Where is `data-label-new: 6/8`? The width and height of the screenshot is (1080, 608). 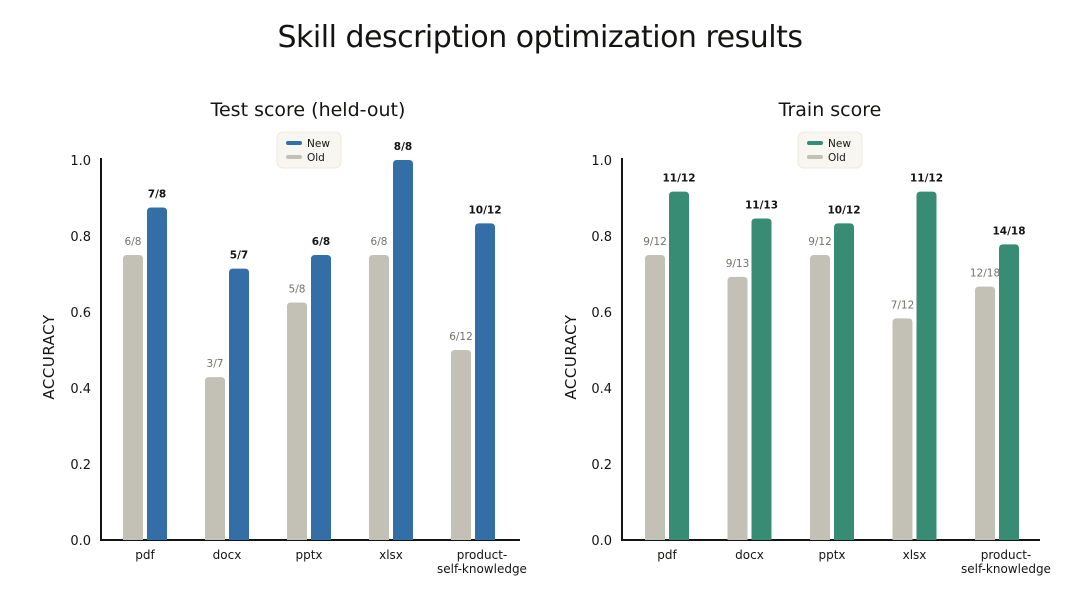
data-label-new: 6/8 is located at coordinates (321, 242).